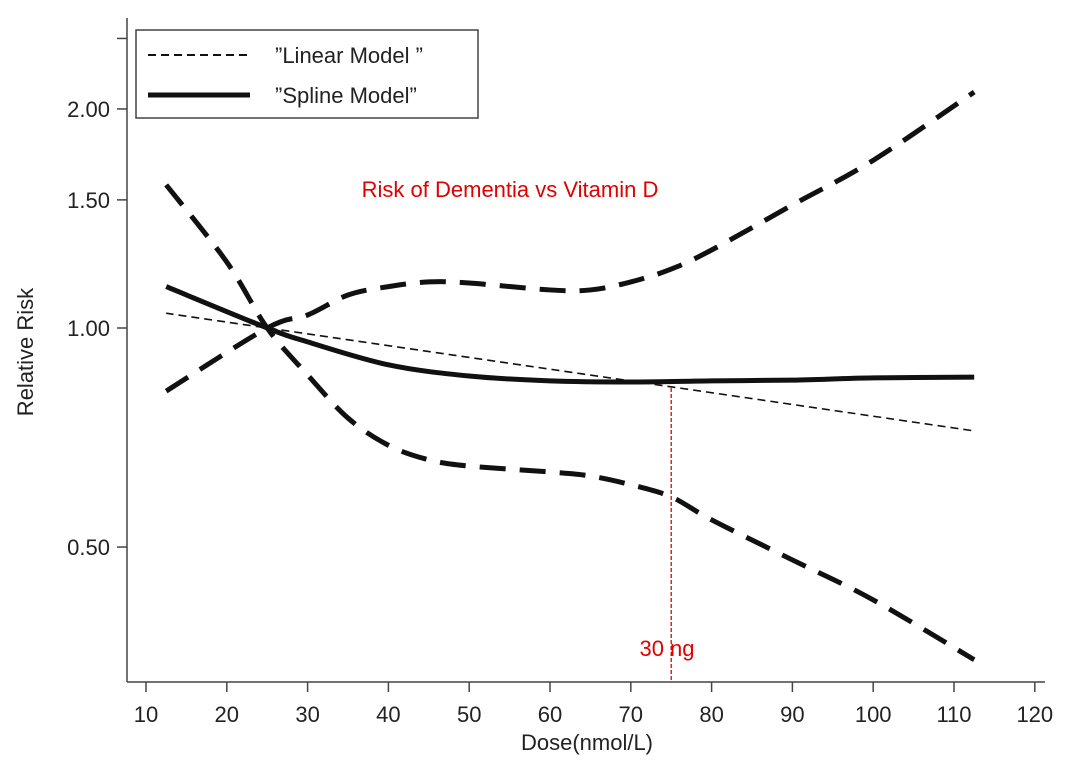 The image size is (1075, 766). I want to click on y-tick-label: 2.00, so click(88, 109).